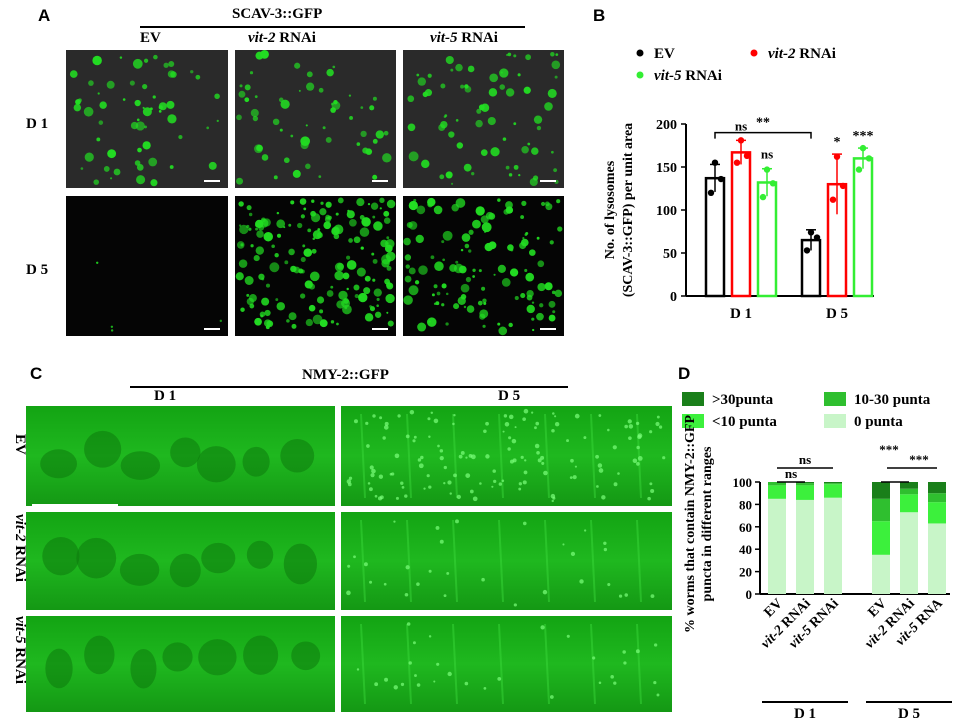 The image size is (960, 720). I want to click on panel-a-col-vit5: vit-5 RNAi, so click(464, 38).